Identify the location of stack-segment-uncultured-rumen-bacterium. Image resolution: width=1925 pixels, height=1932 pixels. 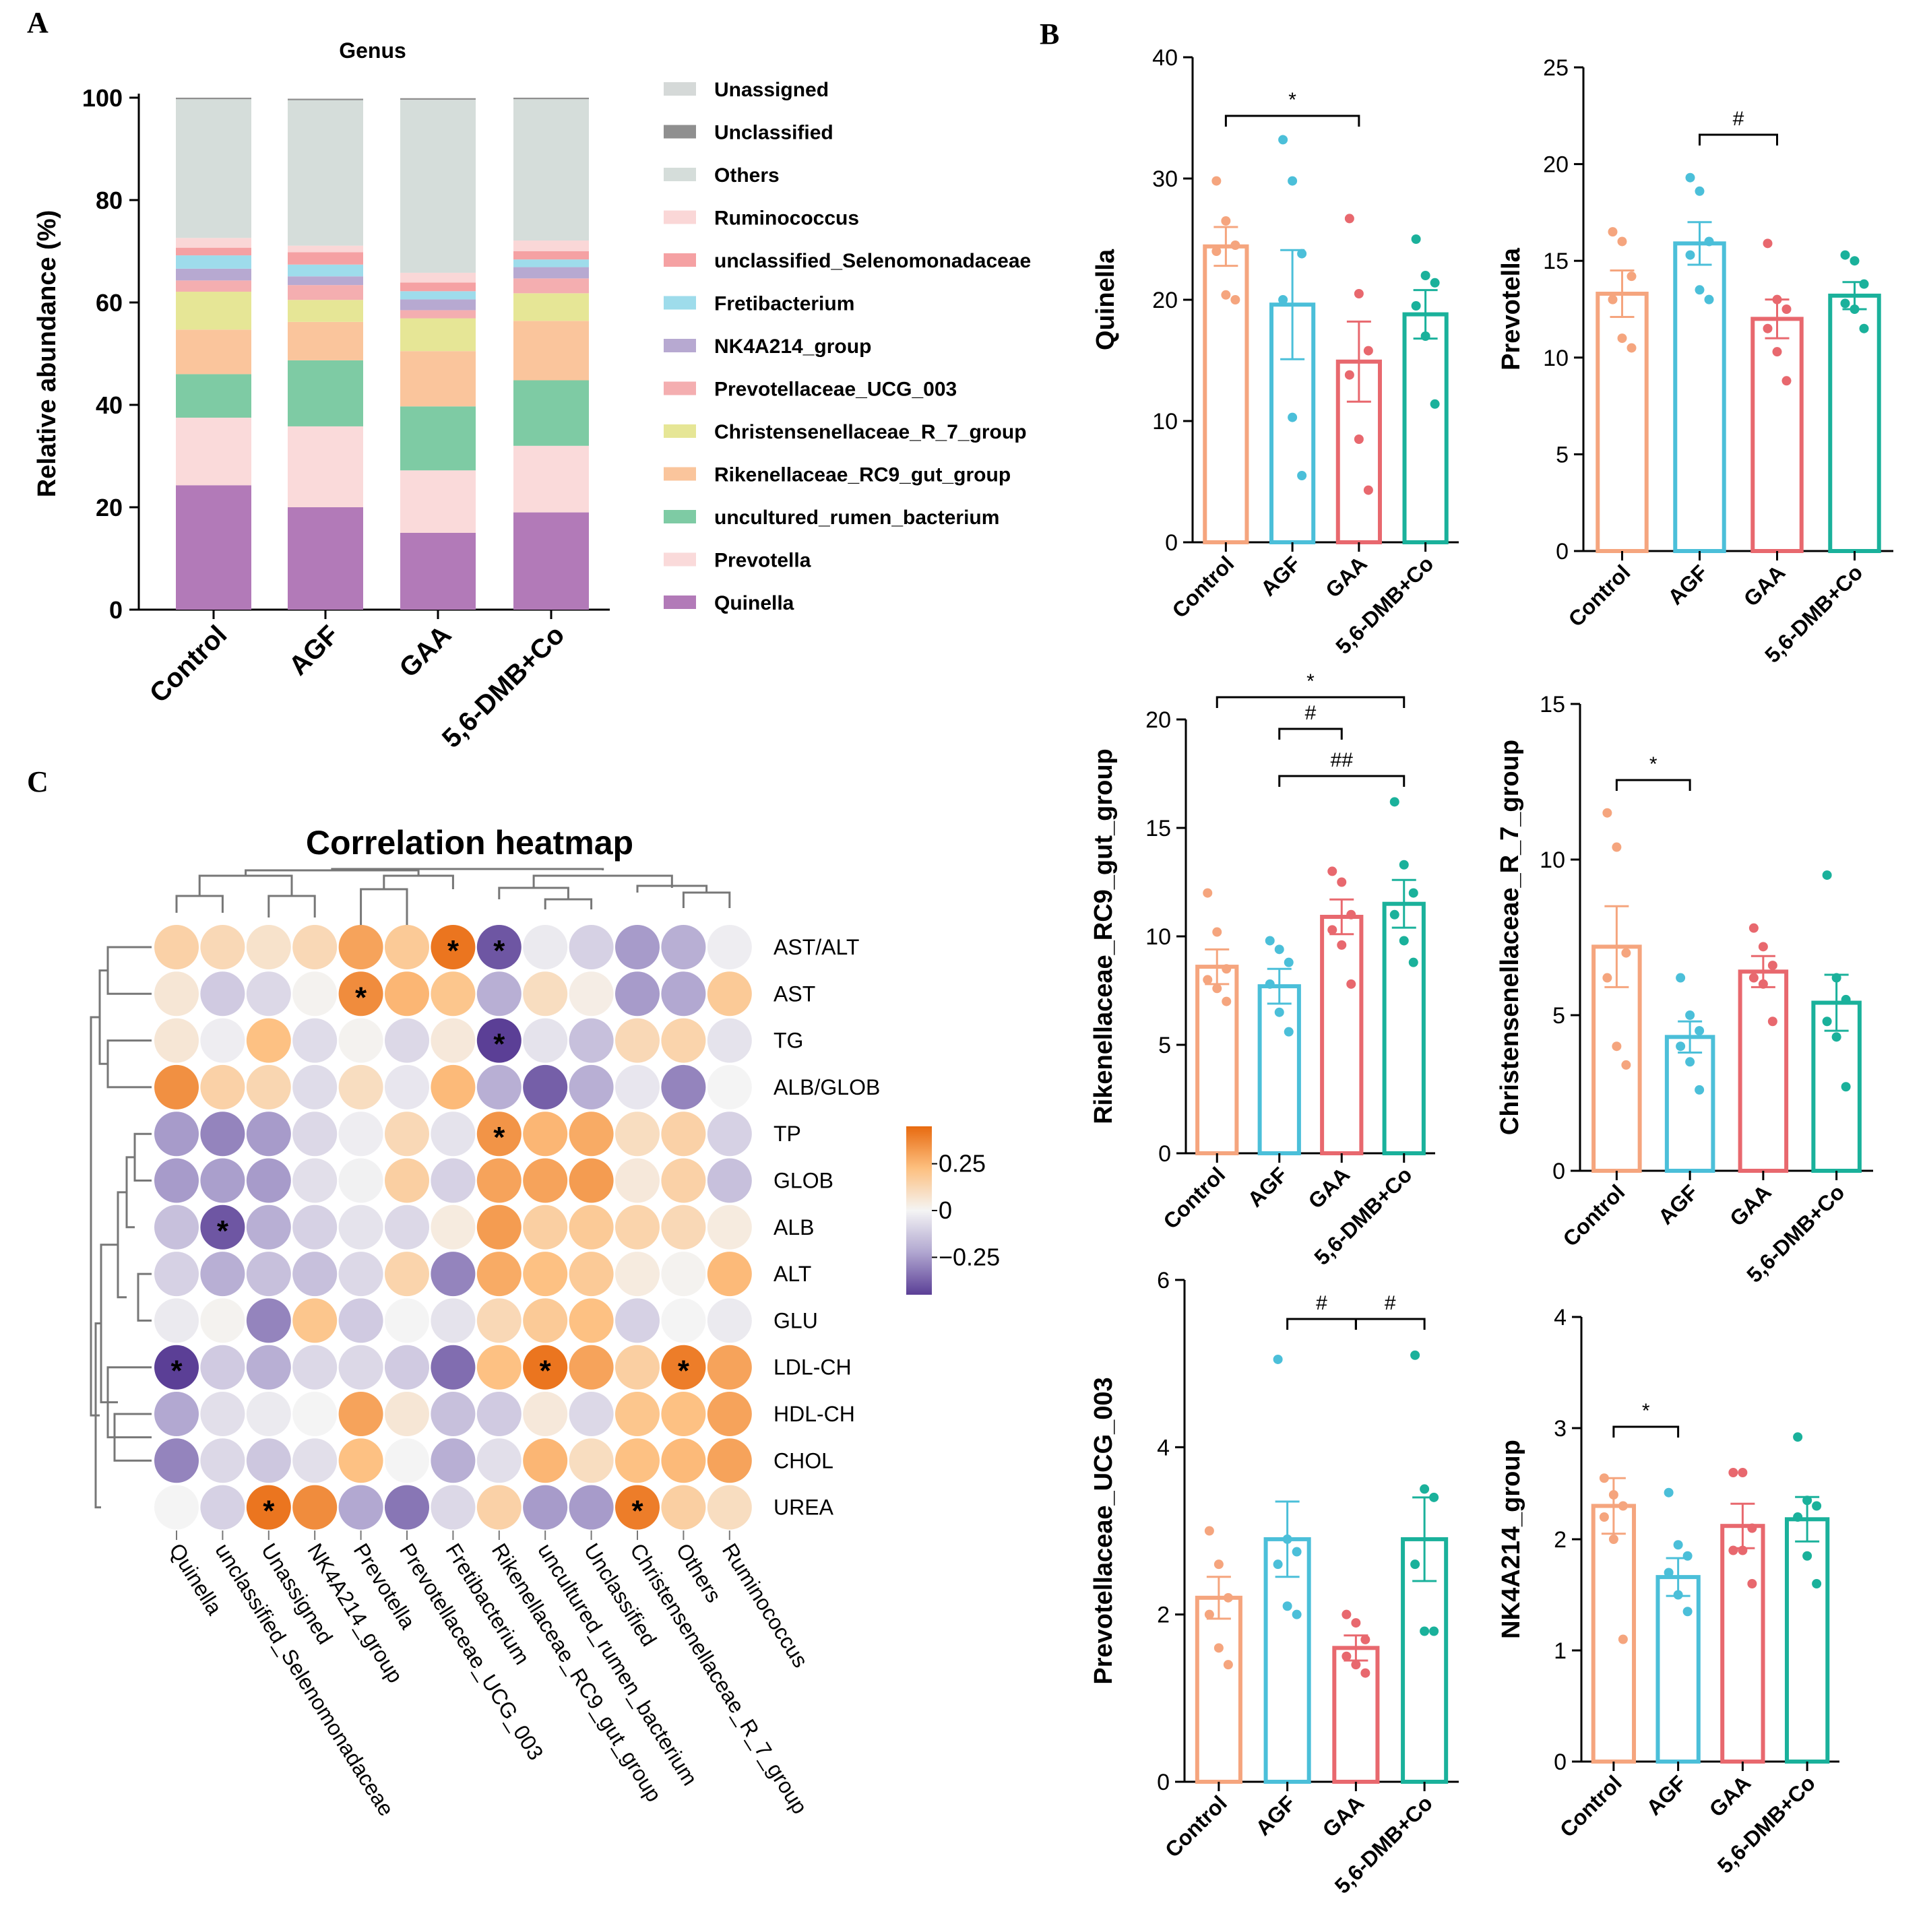
(438, 439).